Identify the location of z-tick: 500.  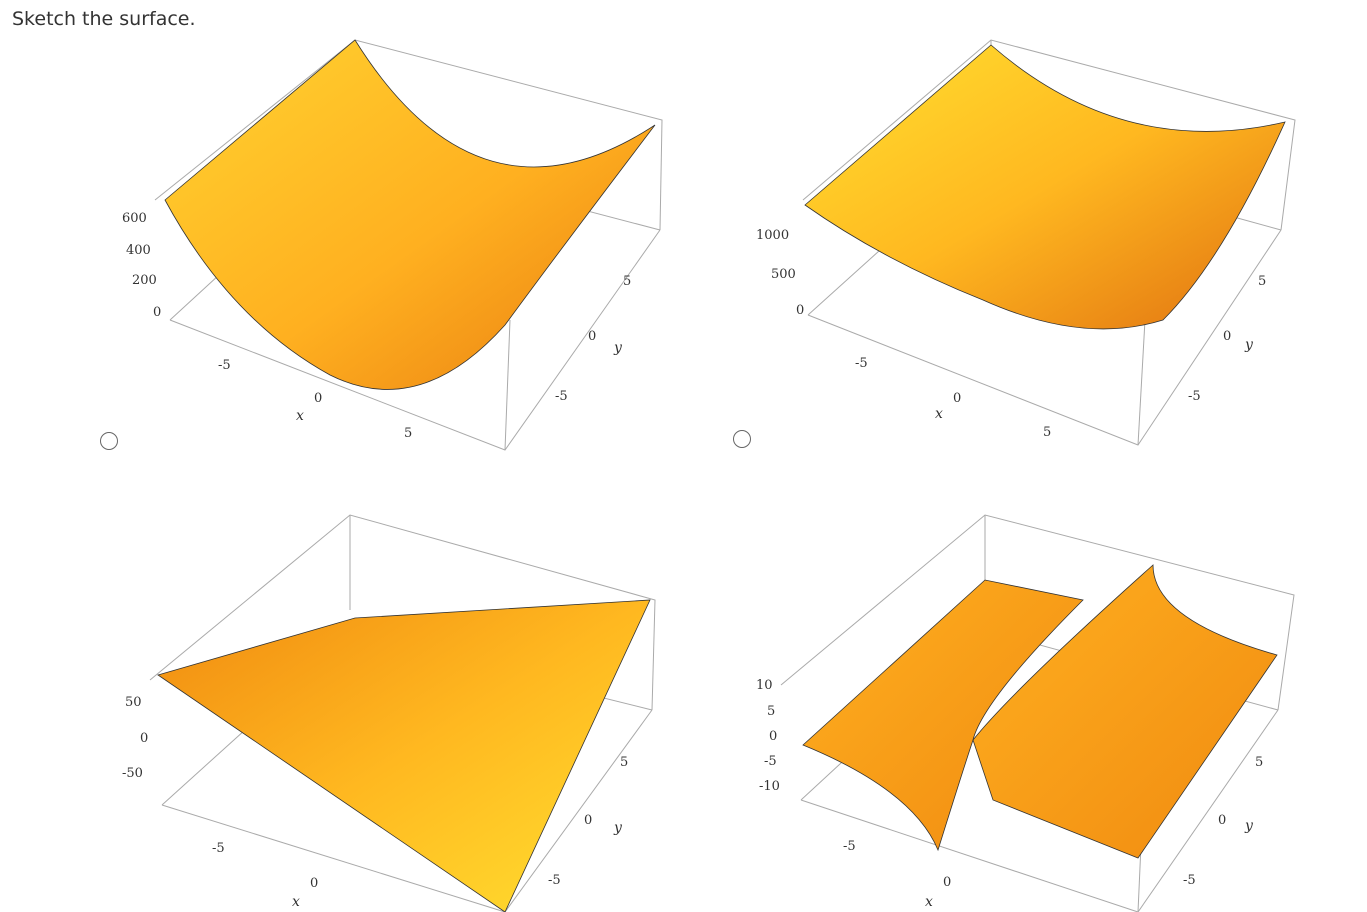
(783, 274).